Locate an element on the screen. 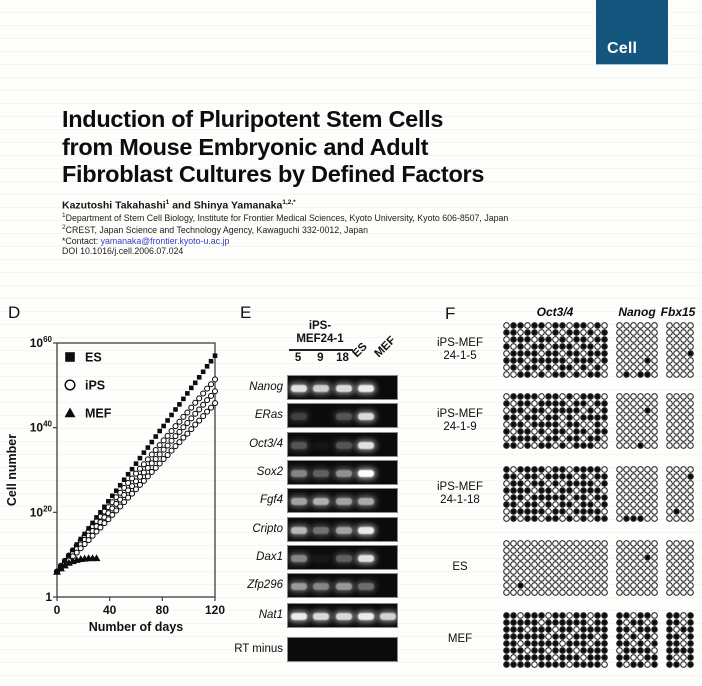  title-line-1: Induction of Pluripotent Stem Cells is located at coordinates (253, 119).